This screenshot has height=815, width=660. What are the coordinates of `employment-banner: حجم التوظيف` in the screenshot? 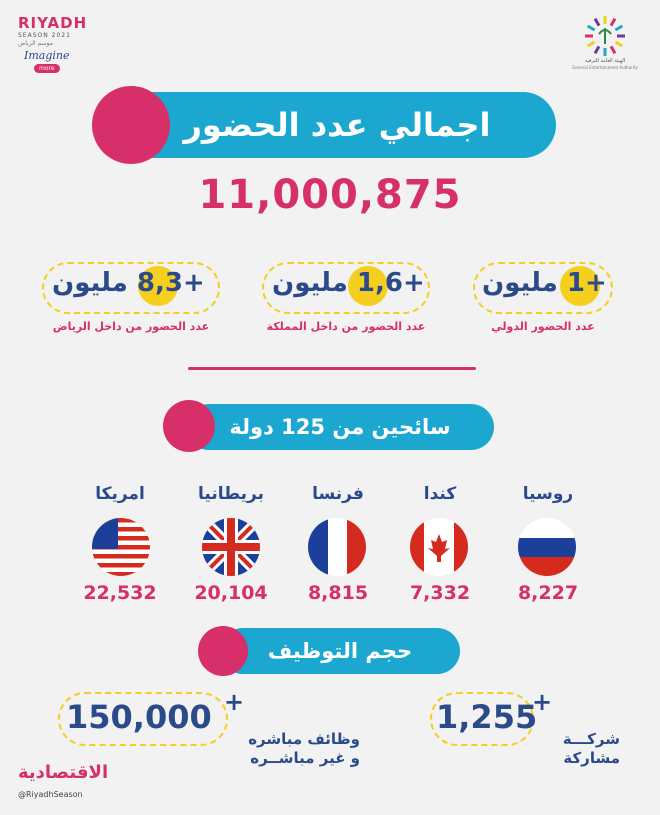 It's located at (340, 651).